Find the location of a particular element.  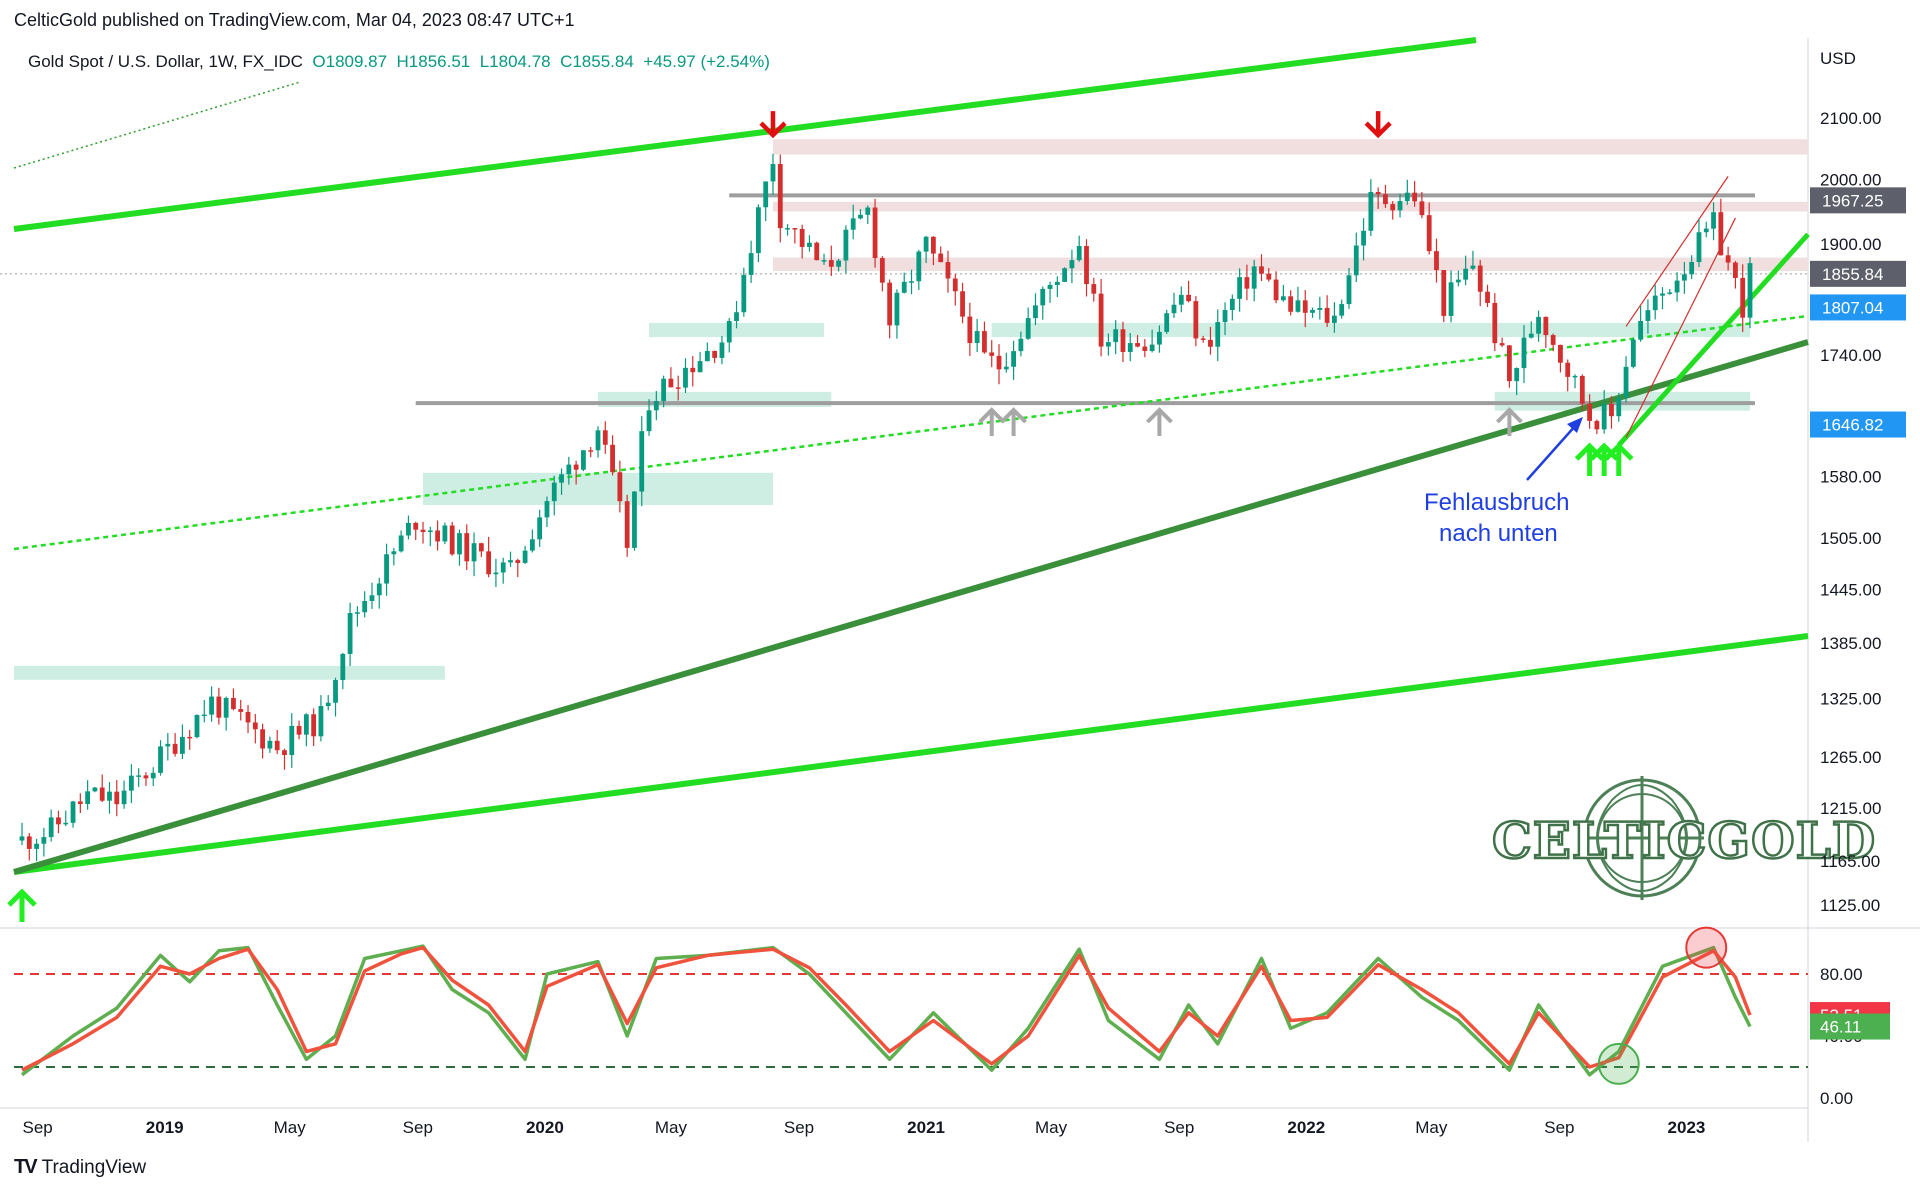

ohlc-high: H1856.51 is located at coordinates (433, 61).